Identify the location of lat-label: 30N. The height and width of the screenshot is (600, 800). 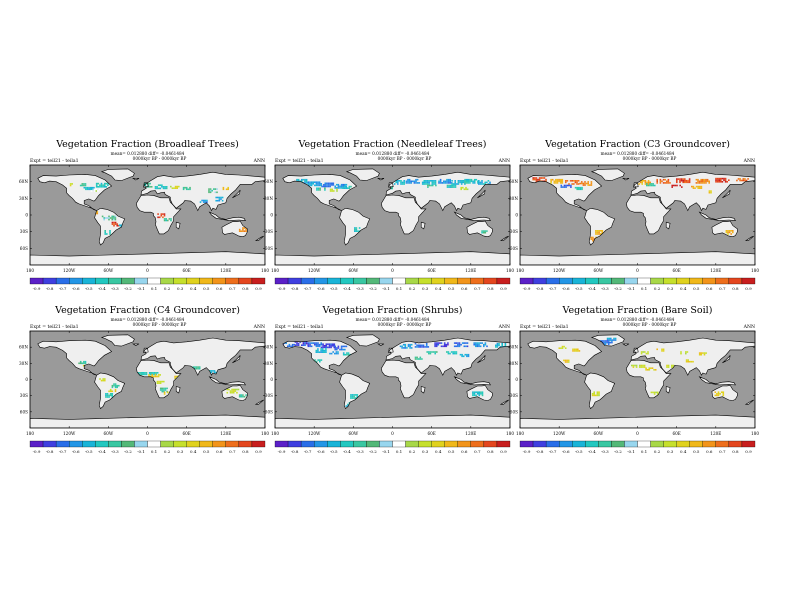
(23, 363).